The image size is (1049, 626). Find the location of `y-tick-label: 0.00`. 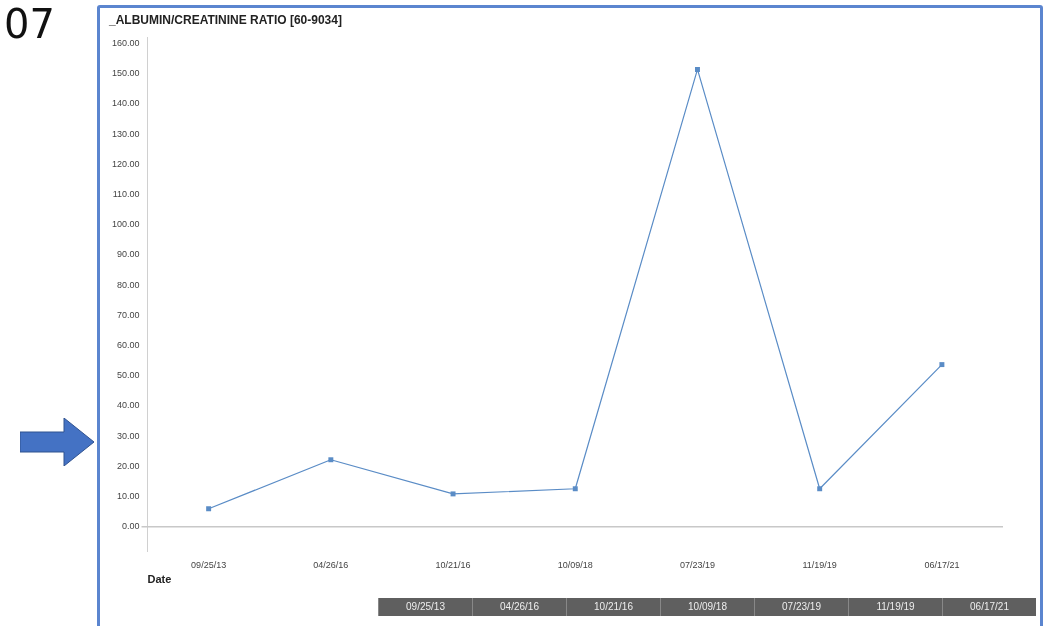

y-tick-label: 0.00 is located at coordinates (131, 526).